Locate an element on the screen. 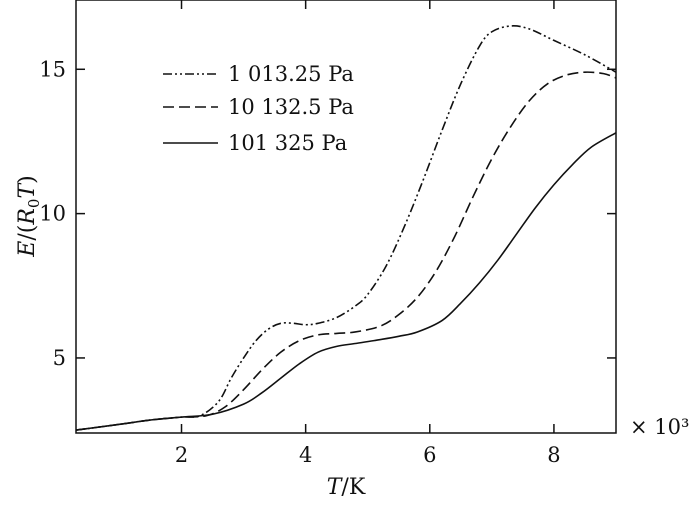 The width and height of the screenshot is (700, 512). x-tick-label: 2 is located at coordinates (181, 455).